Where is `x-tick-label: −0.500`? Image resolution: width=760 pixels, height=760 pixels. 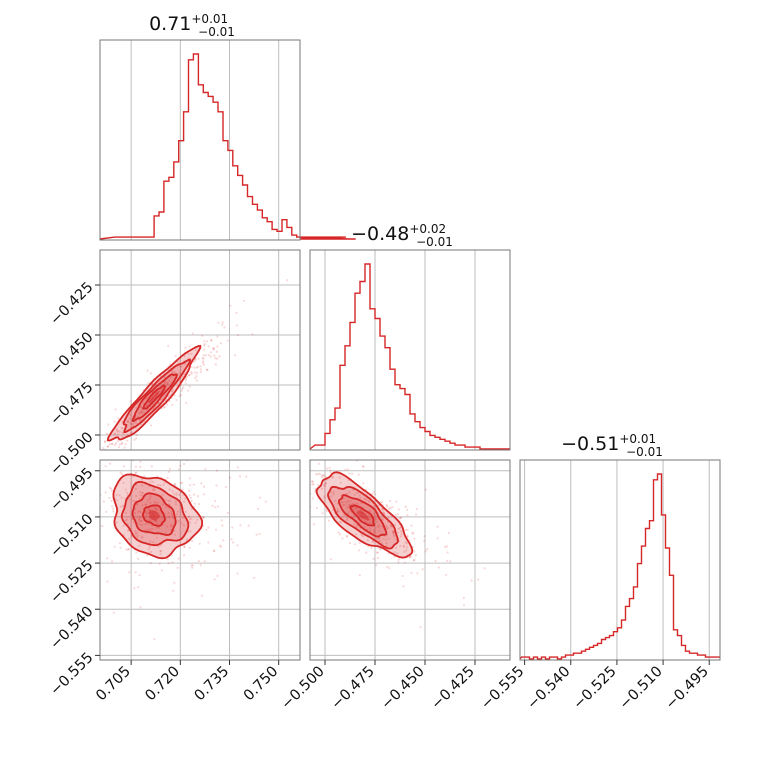 x-tick-label: −0.500 is located at coordinates (303, 688).